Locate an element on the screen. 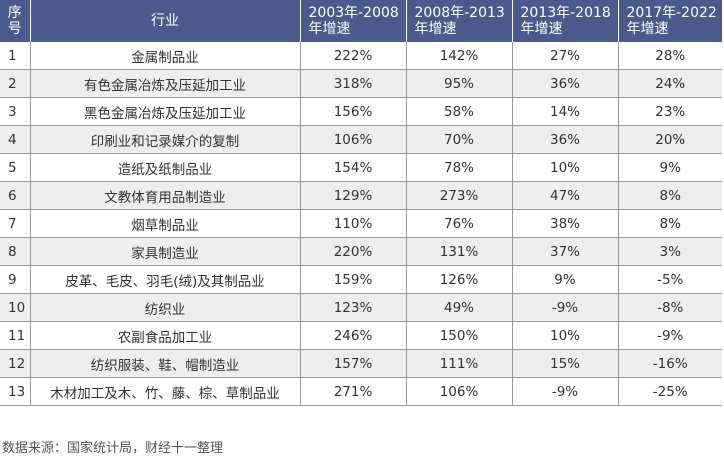  table-row: 1 金属制品业 222% 142% 27% 28% is located at coordinates (361, 56).